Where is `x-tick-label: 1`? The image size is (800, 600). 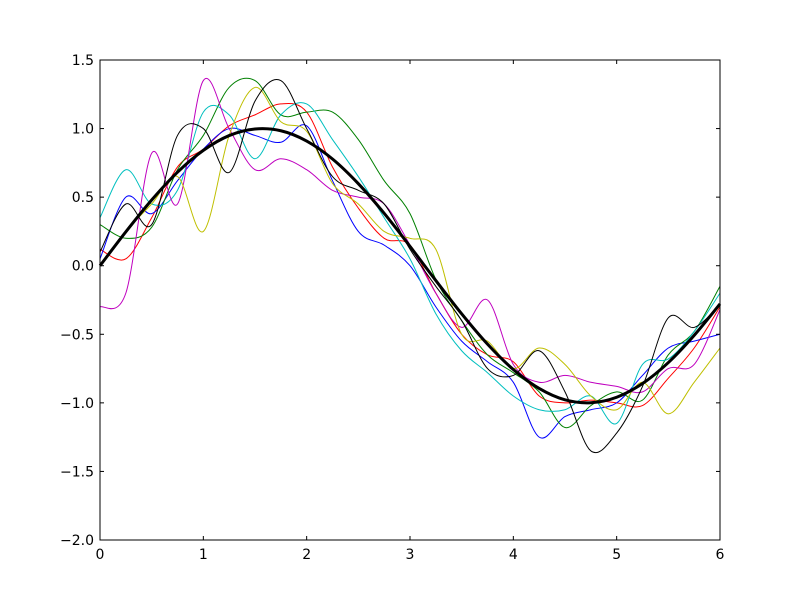
x-tick-label: 1 is located at coordinates (203, 555).